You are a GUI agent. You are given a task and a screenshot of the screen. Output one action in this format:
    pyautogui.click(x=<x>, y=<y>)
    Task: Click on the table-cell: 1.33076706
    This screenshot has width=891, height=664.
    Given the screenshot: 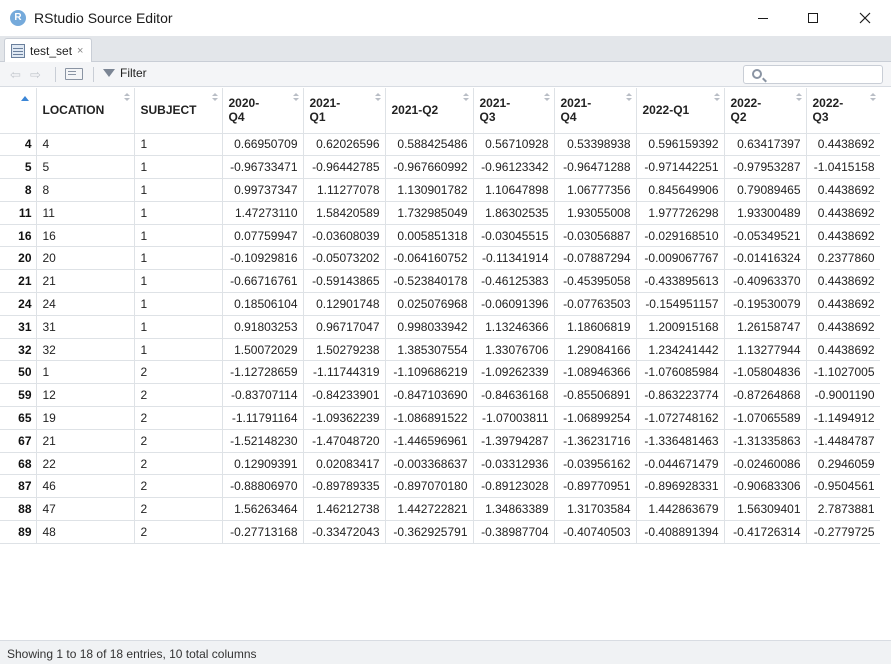 What is the action you would take?
    pyautogui.click(x=513, y=349)
    